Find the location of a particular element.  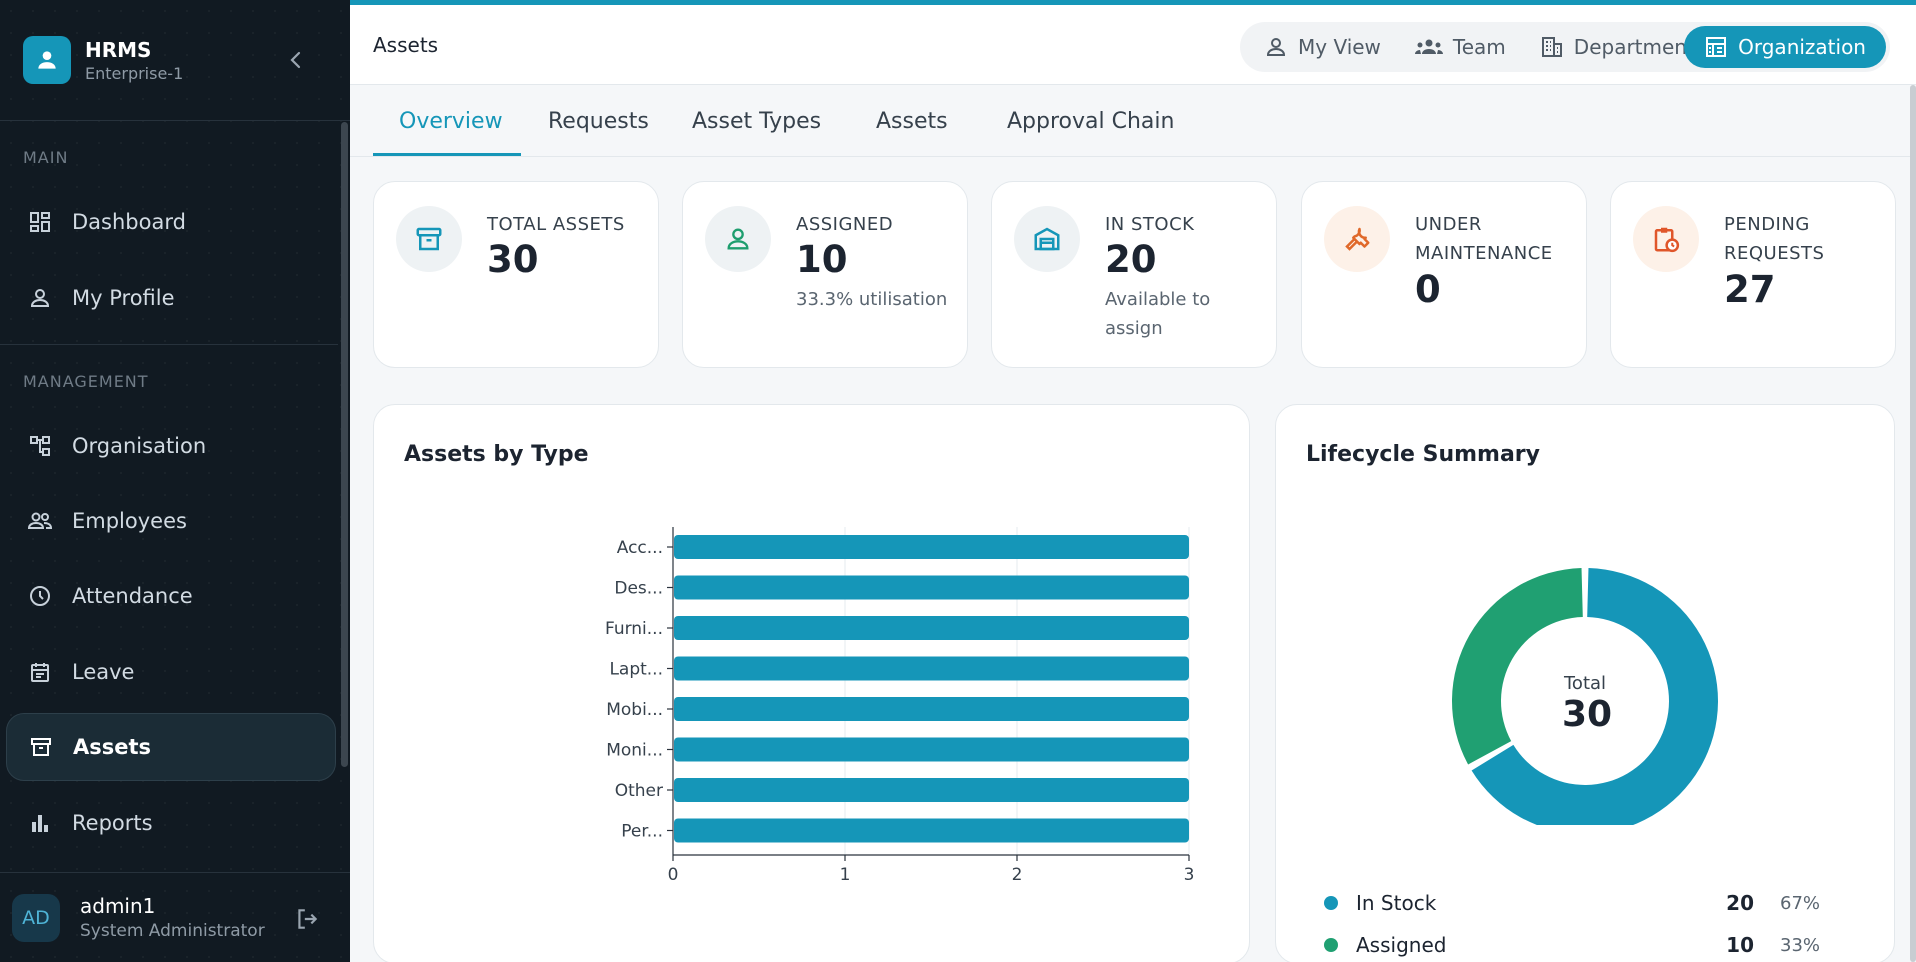

collapse-sidebar-button is located at coordinates (296, 60).